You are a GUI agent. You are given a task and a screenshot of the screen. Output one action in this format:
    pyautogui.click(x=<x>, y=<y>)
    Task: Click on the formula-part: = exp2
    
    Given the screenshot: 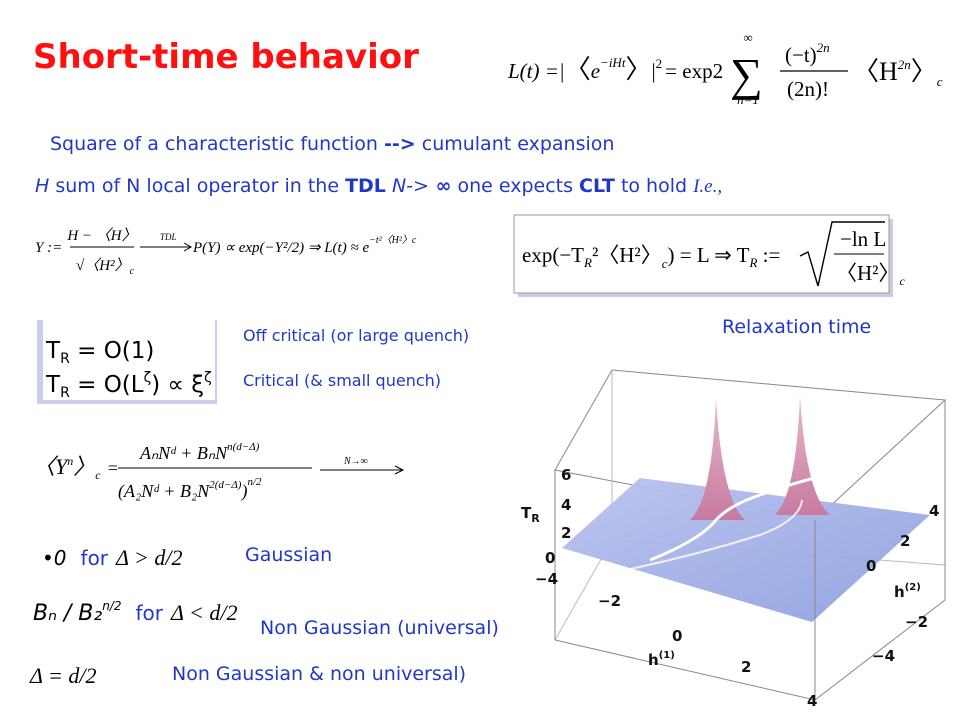 What is the action you would take?
    pyautogui.click(x=694, y=71)
    